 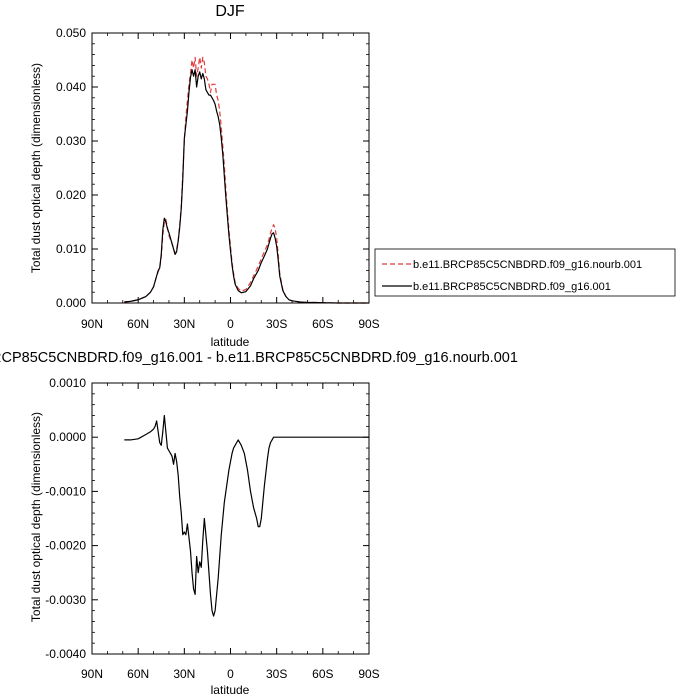 I want to click on bottom-y-tick-label: -0.0040, so click(x=65, y=654).